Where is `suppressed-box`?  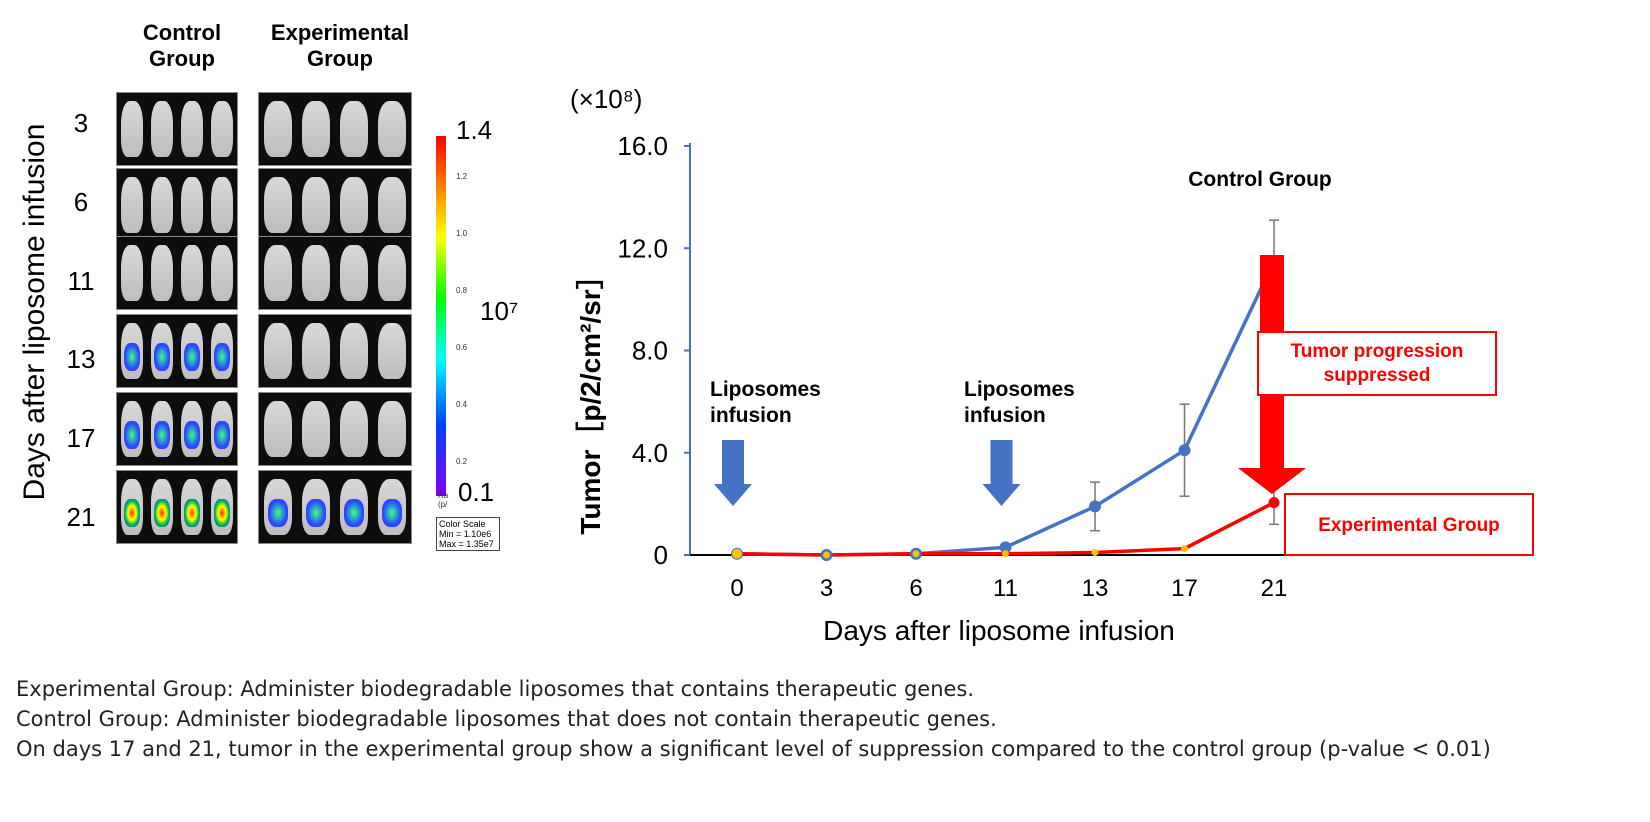 suppressed-box is located at coordinates (1377, 363).